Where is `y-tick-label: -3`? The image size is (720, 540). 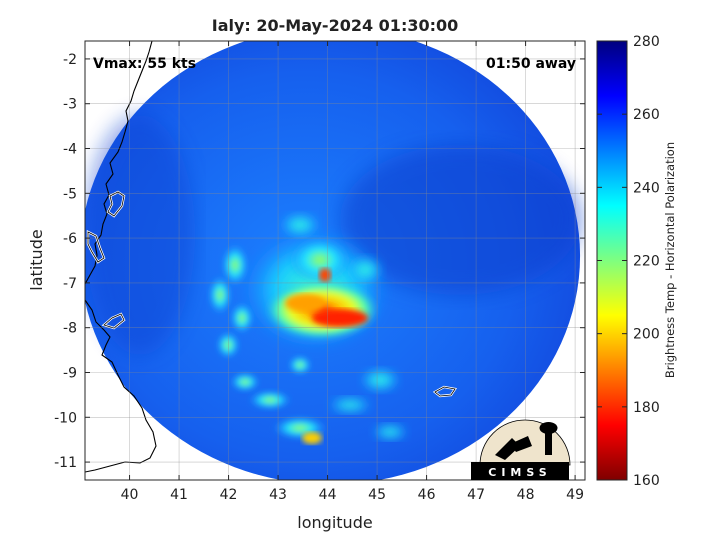 y-tick-label: -3 is located at coordinates (70, 105).